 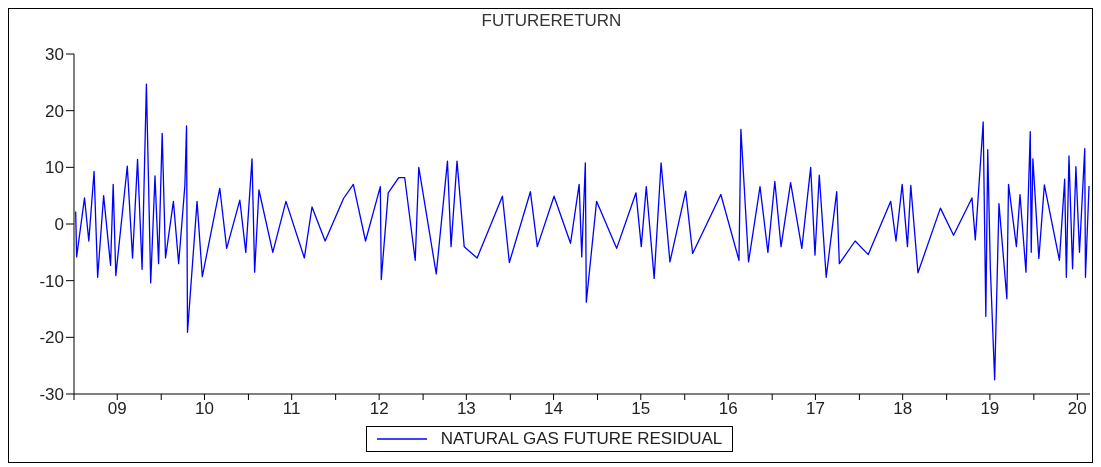 I want to click on x-tick-label: 14, so click(x=554, y=409).